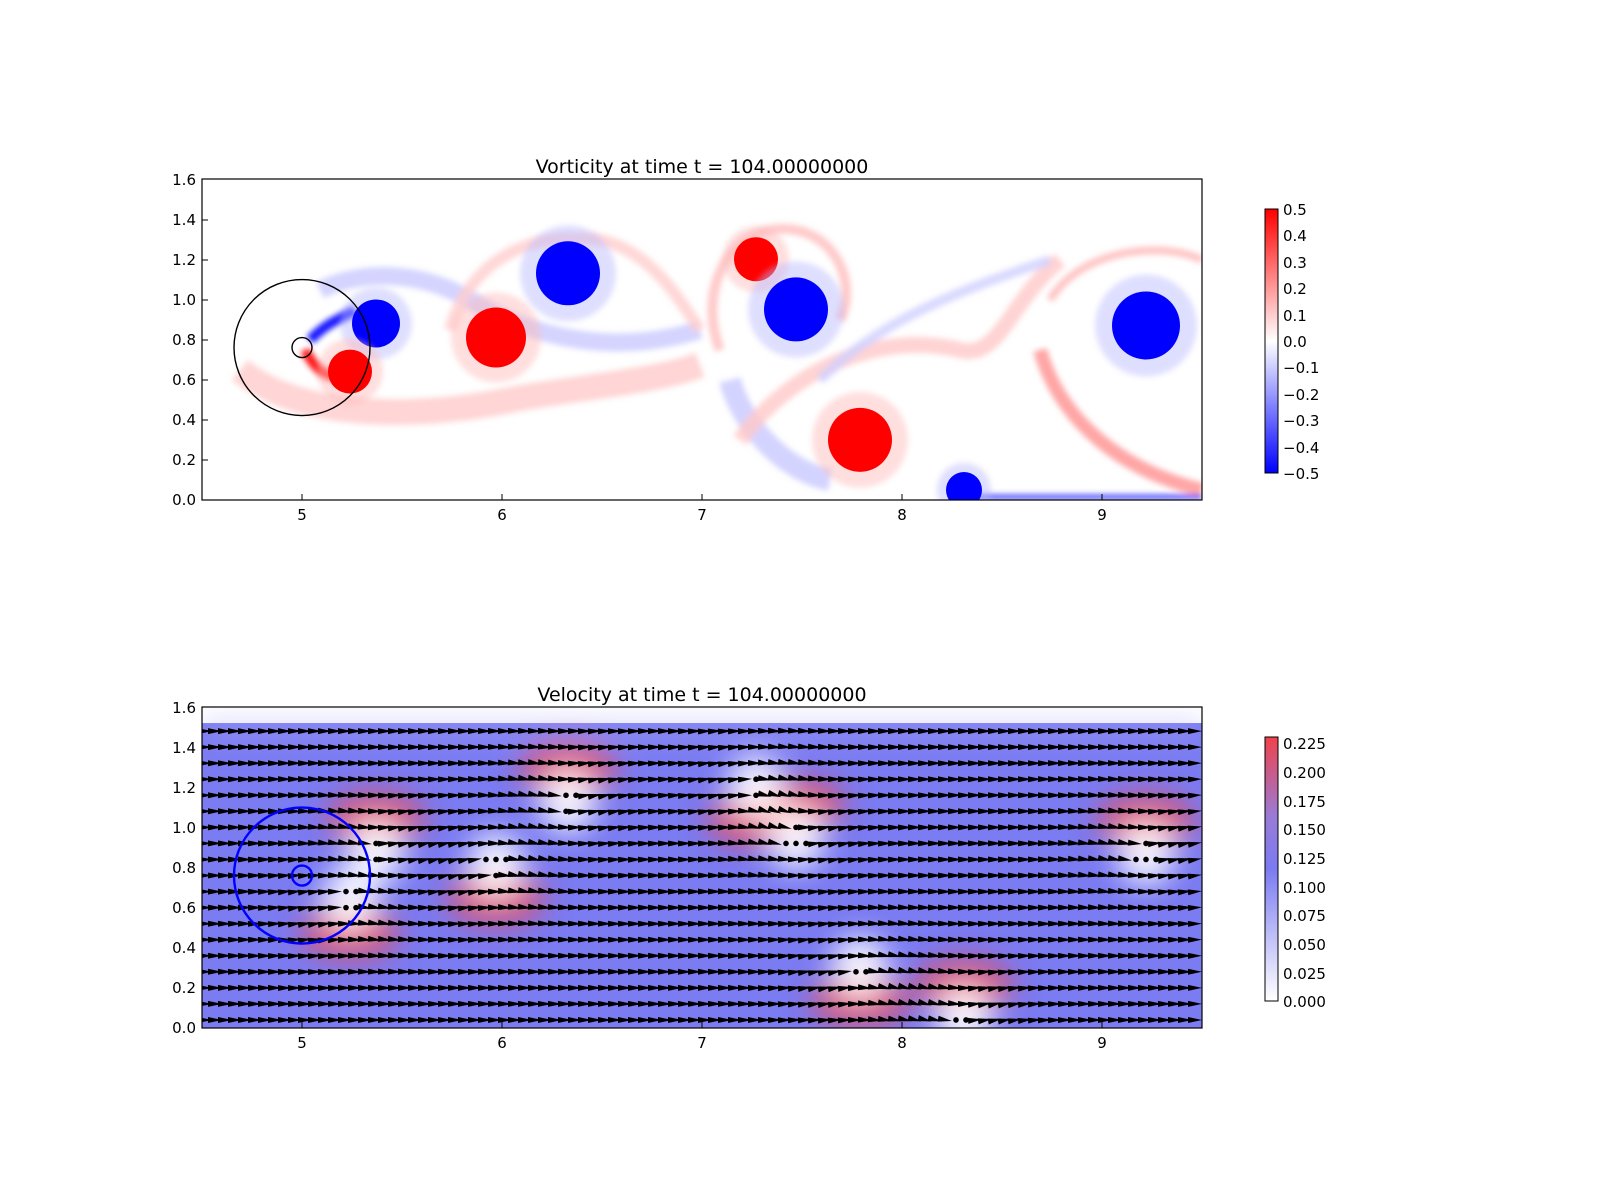 The height and width of the screenshot is (1200, 1600). What do you see at coordinates (1304, 888) in the screenshot?
I see `colorbar-tick-label: 0.100` at bounding box center [1304, 888].